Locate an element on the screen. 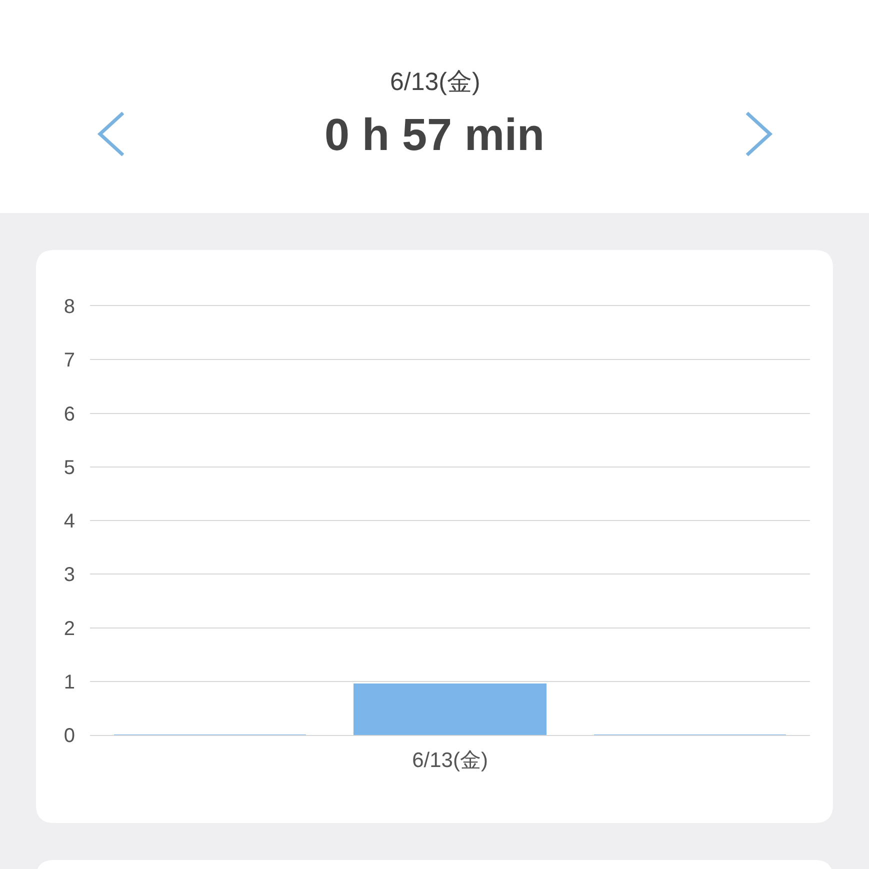  y-tick-label: 2 is located at coordinates (69, 629).